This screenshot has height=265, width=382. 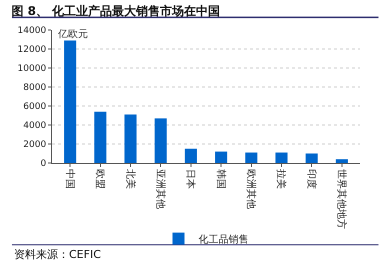 What do you see at coordinates (160, 189) in the screenshot?
I see `x-tick-label: 亚洲其他` at bounding box center [160, 189].